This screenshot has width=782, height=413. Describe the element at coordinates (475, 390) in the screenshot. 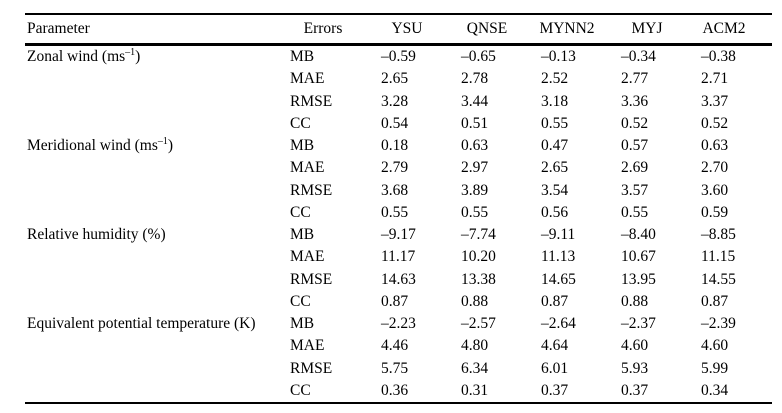

I see `value-cell: 0.31` at that location.